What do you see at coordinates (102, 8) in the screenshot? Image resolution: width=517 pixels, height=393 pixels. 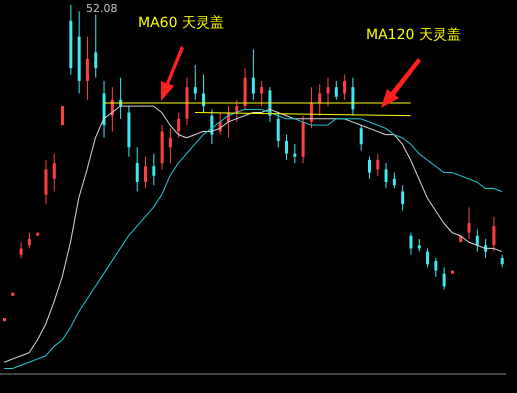 I see `annotation: 52.08` at bounding box center [102, 8].